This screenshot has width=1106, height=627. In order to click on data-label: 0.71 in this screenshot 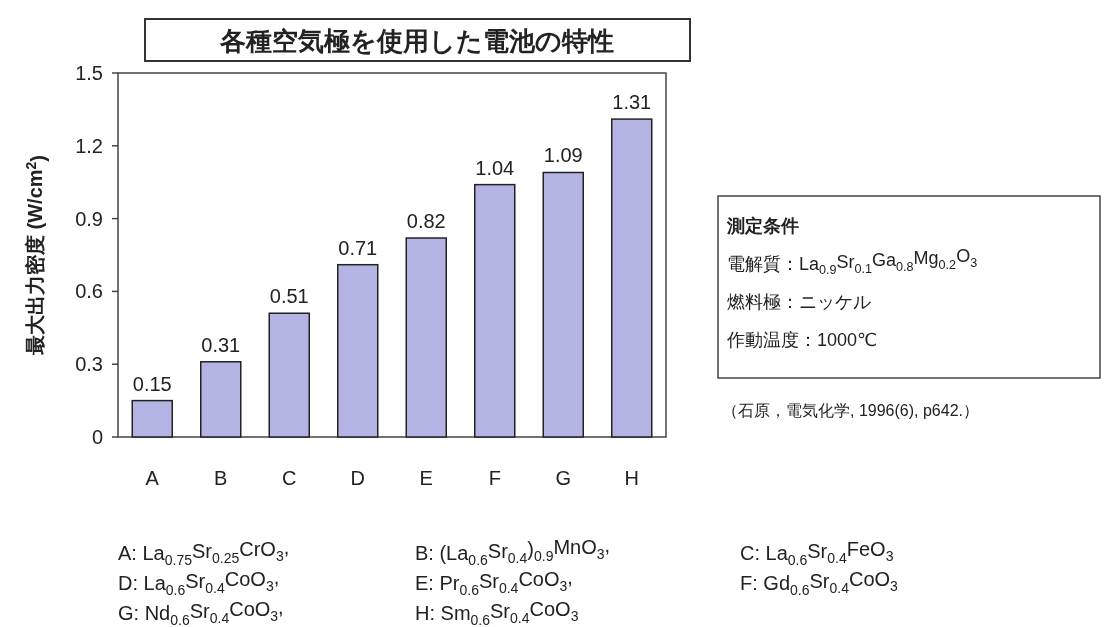, I will do `click(358, 247)`.